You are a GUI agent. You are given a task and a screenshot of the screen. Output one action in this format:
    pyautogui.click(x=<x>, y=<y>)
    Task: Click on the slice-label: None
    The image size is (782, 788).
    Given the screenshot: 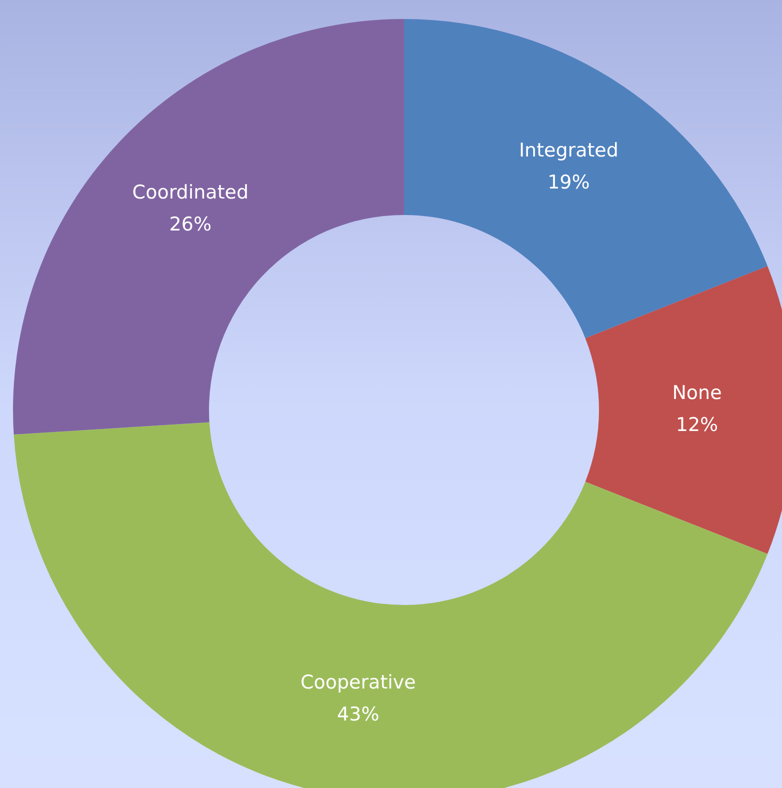 What is the action you would take?
    pyautogui.click(x=697, y=393)
    